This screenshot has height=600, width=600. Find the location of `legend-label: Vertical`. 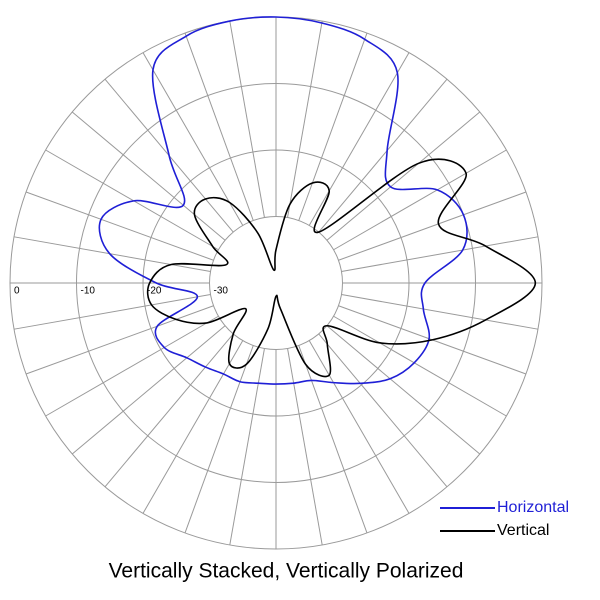

legend-label: Vertical is located at coordinates (523, 530).